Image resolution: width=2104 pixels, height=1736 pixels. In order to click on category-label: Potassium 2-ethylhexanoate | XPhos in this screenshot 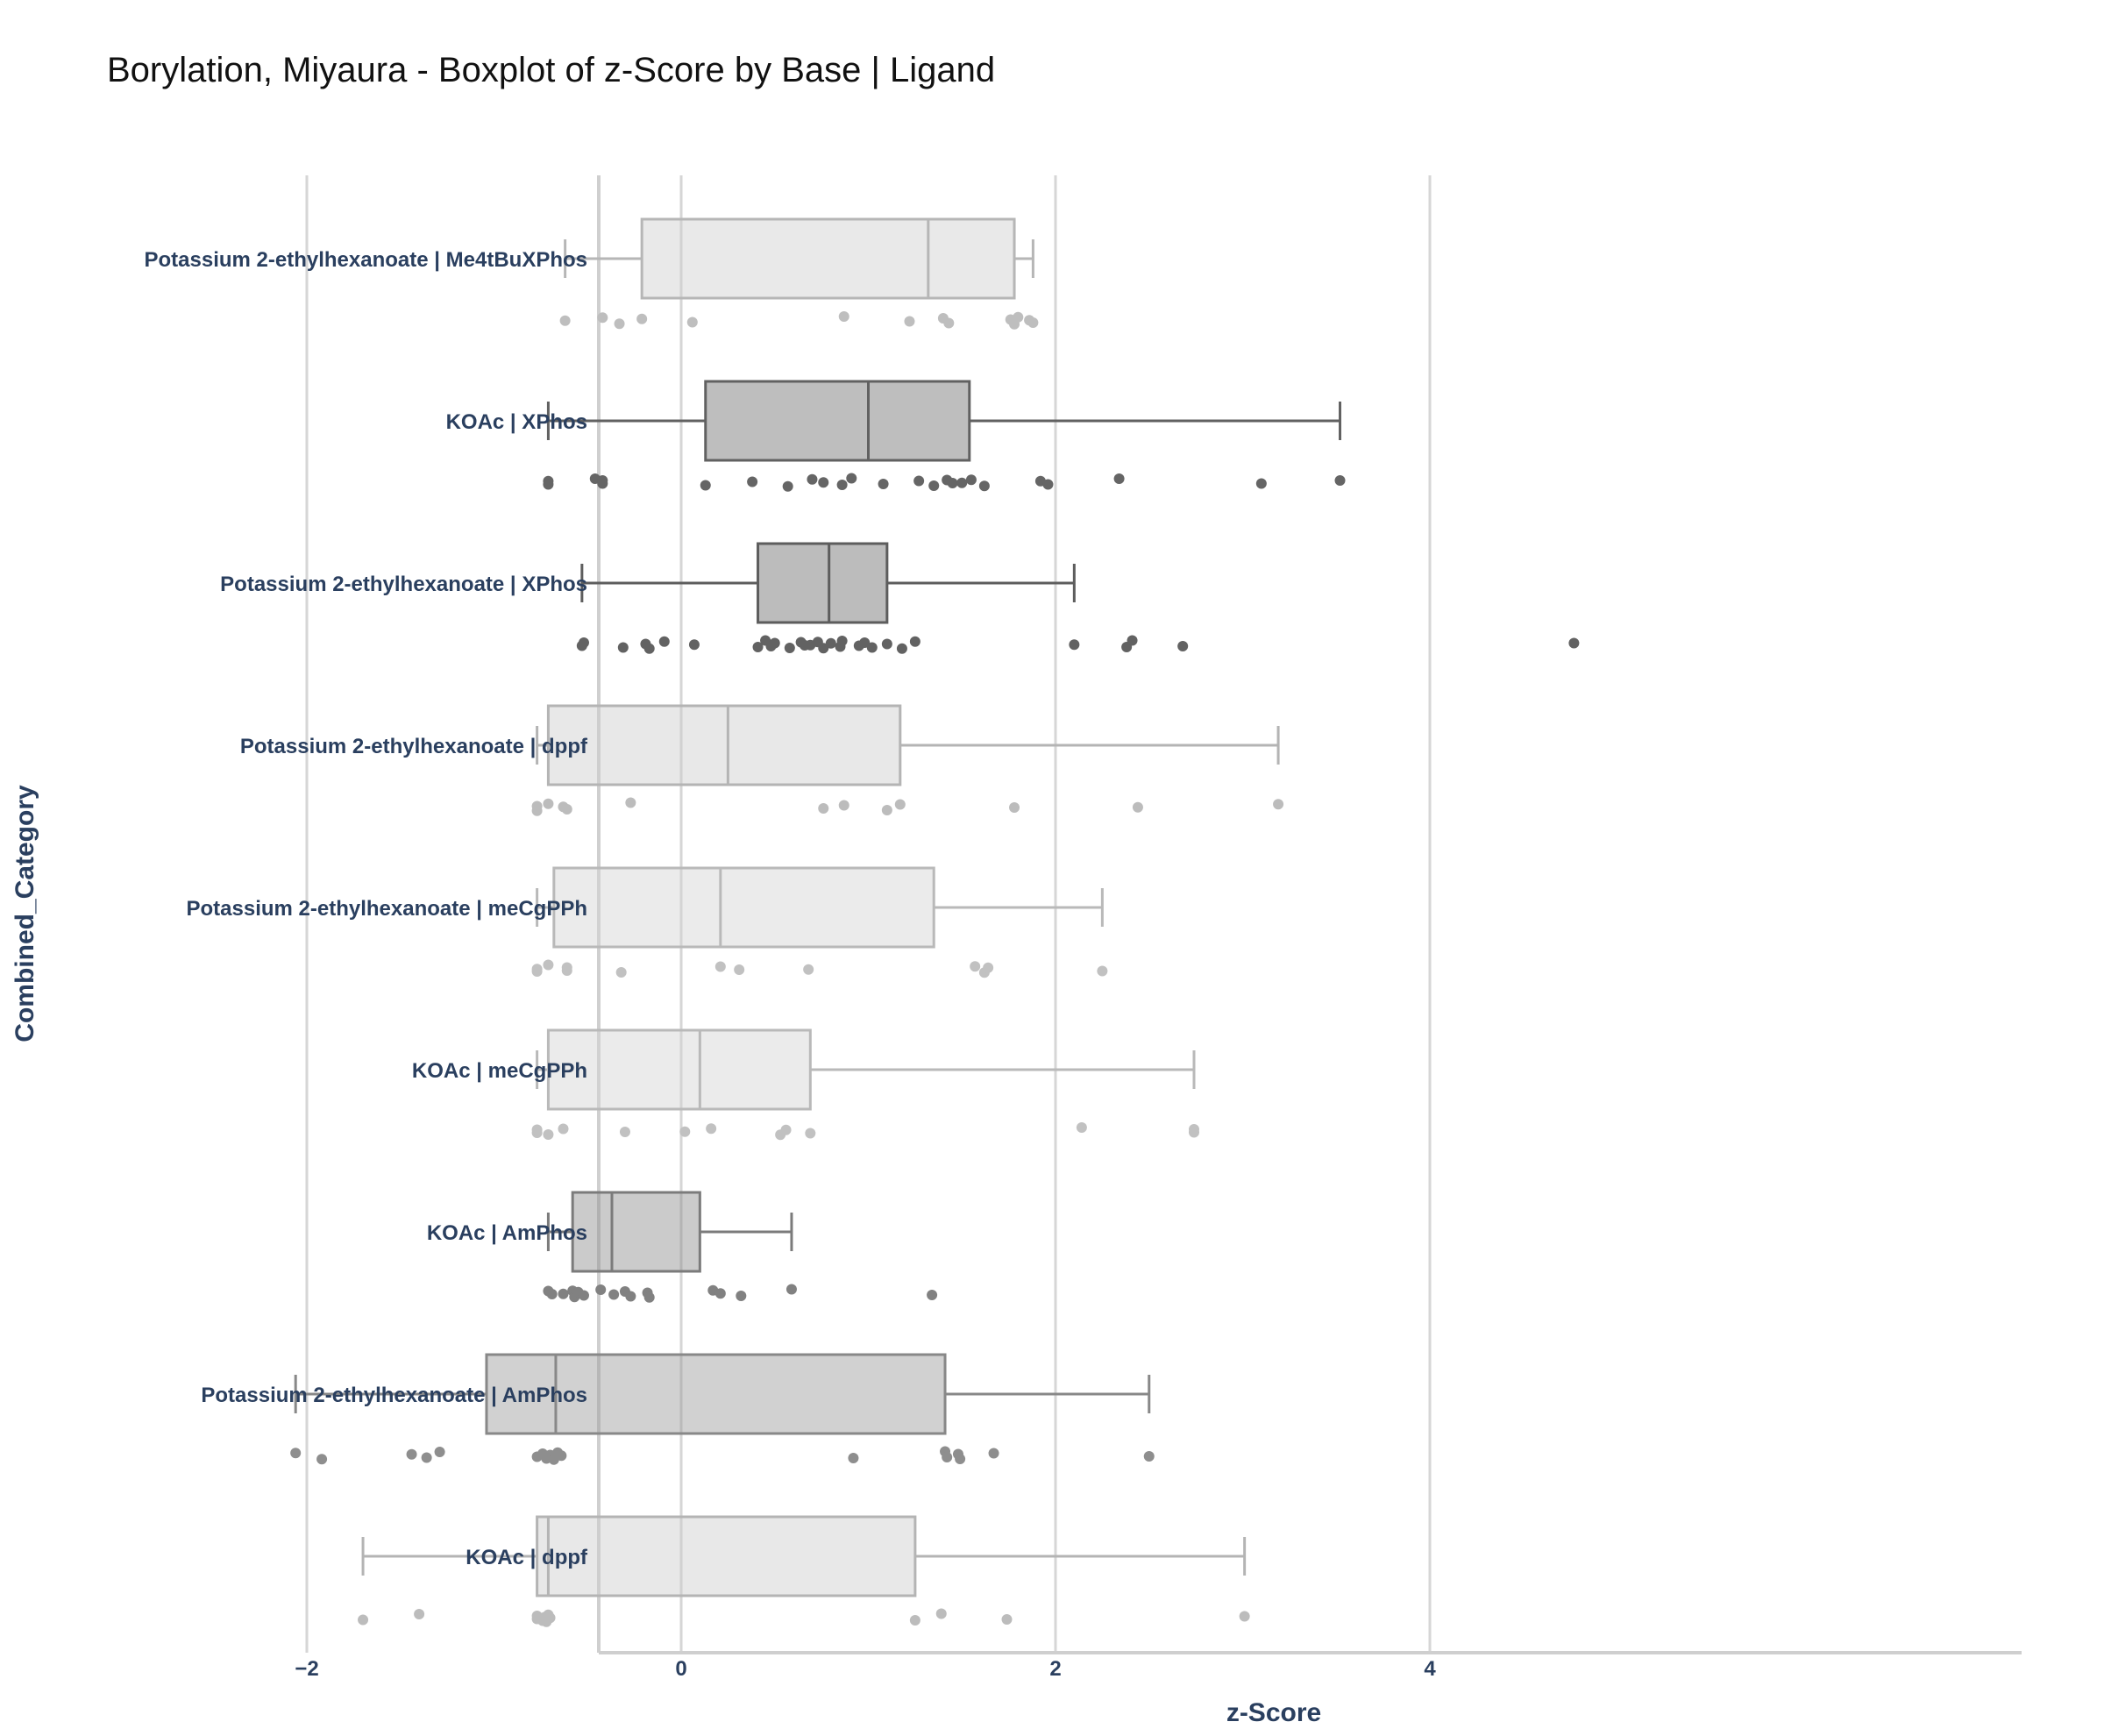, I will do `click(403, 584)`.